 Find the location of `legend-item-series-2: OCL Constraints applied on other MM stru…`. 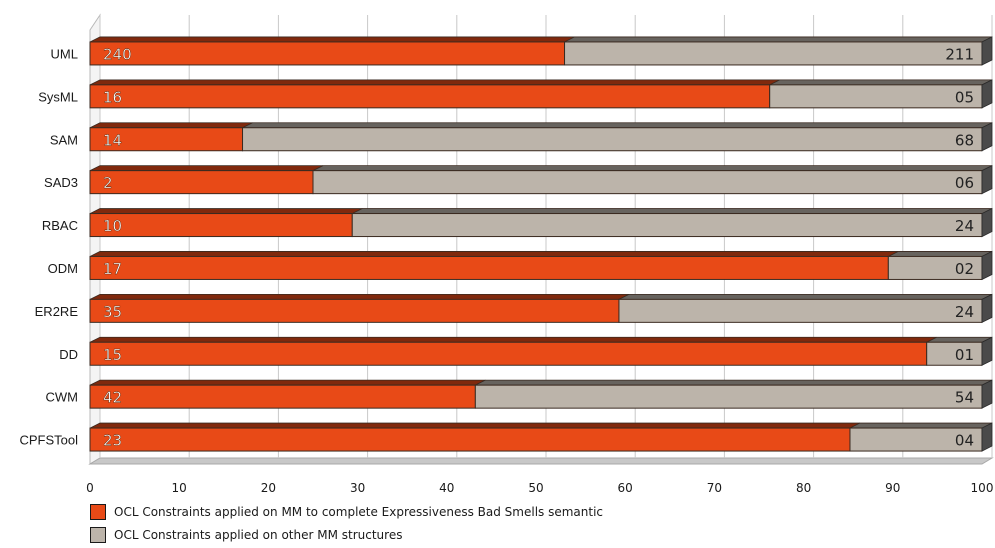

legend-item-series-2: OCL Constraints applied on other MM stru… is located at coordinates (346, 535).